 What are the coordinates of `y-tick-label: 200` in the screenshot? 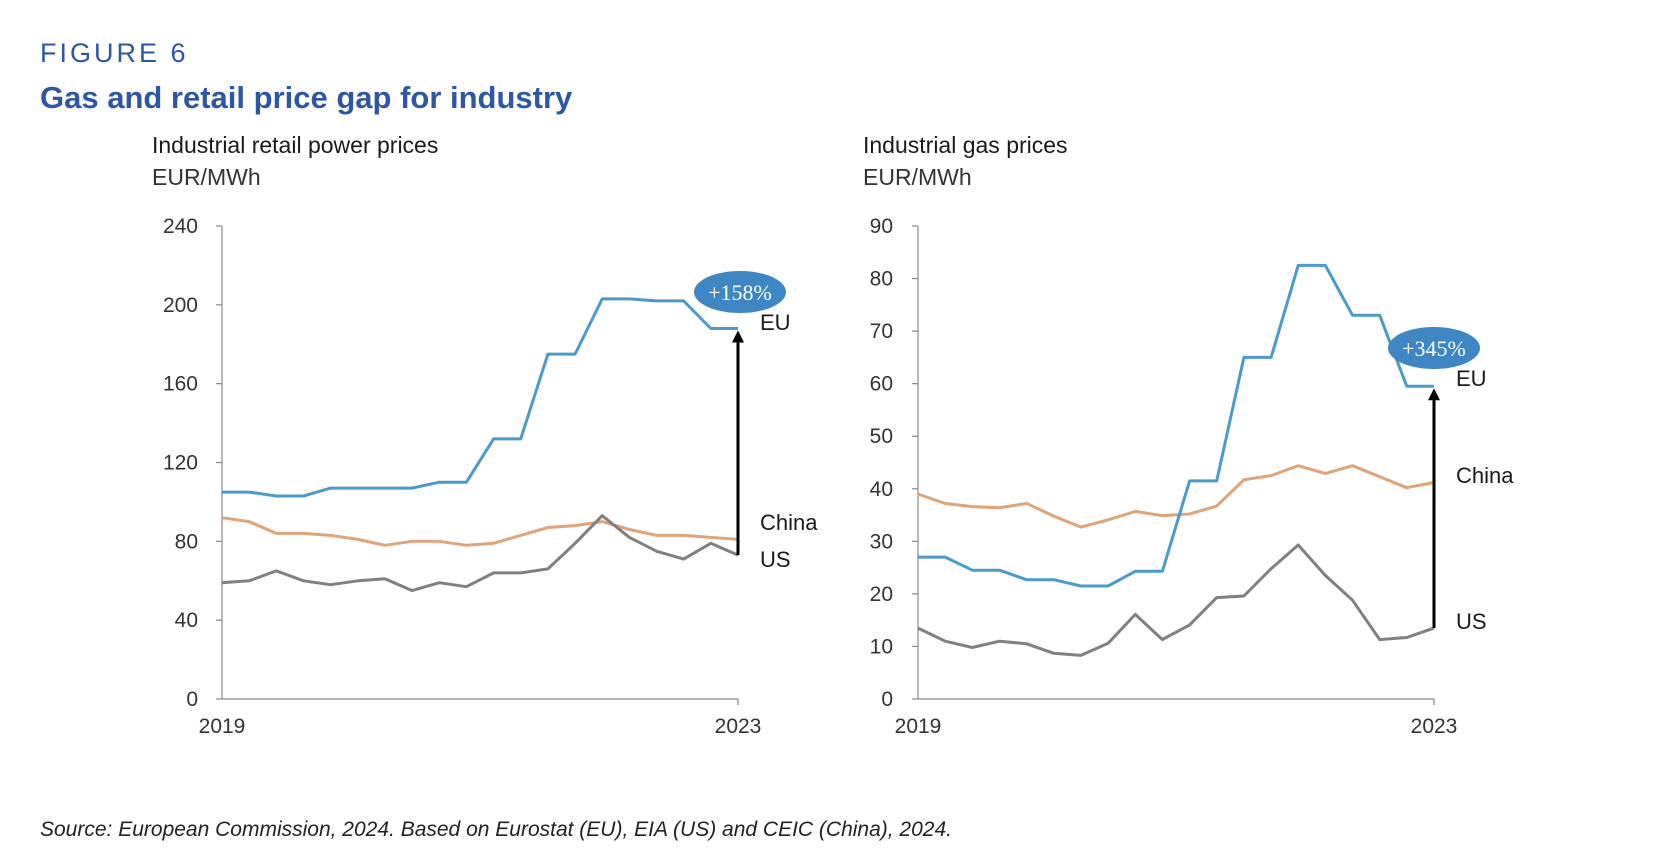 It's located at (180, 305).